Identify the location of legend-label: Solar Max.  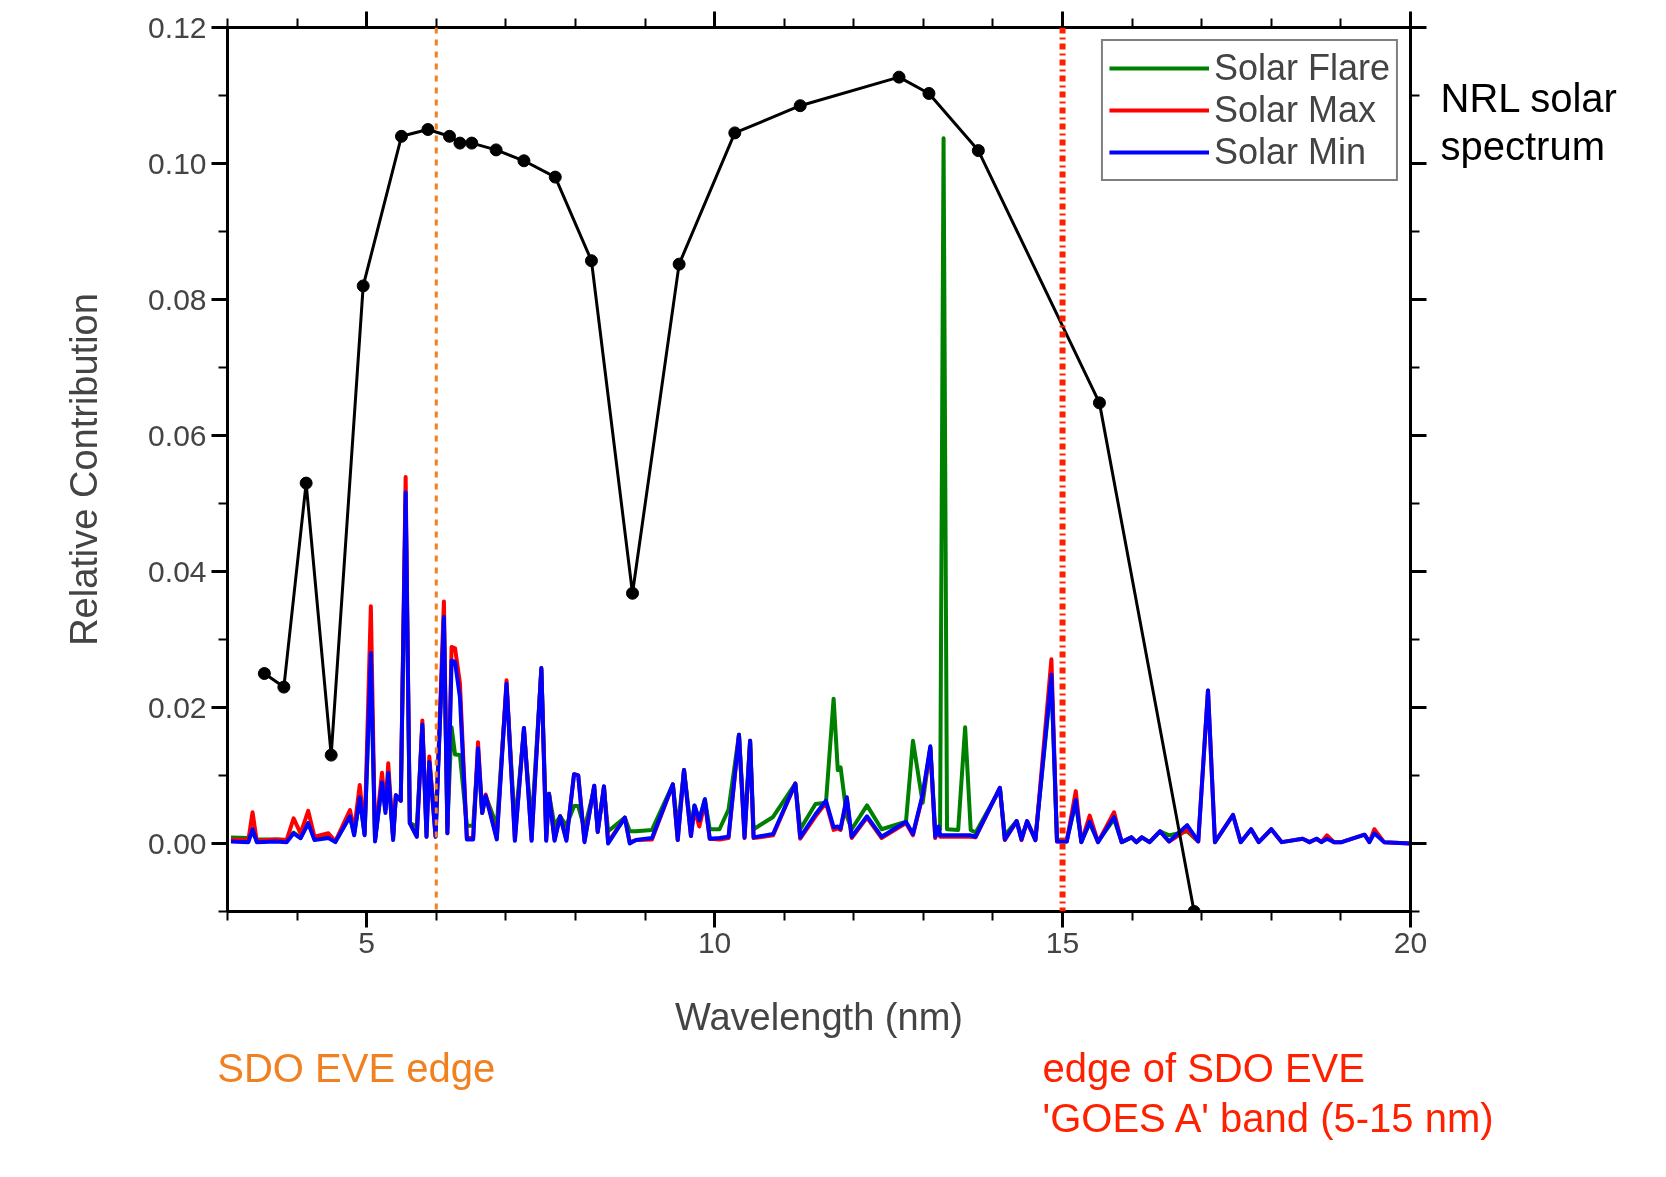
(1294, 110).